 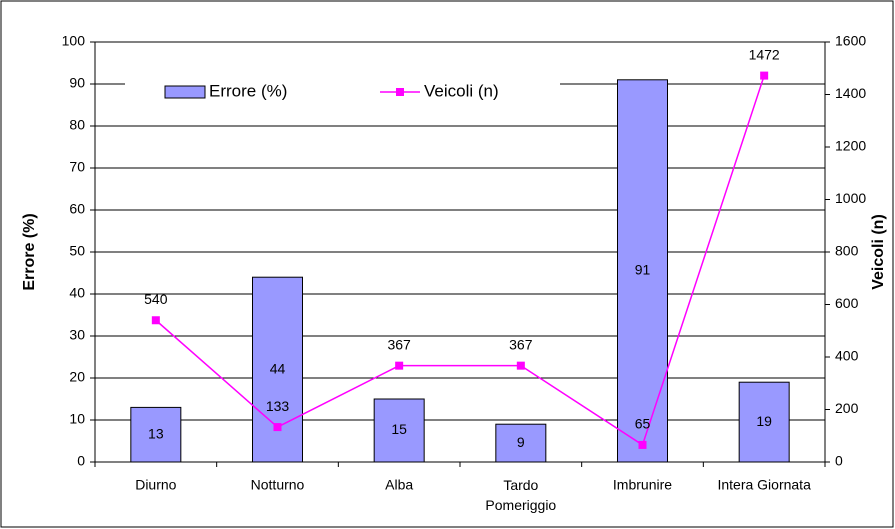 I want to click on bar-label: 13, so click(x=156, y=433).